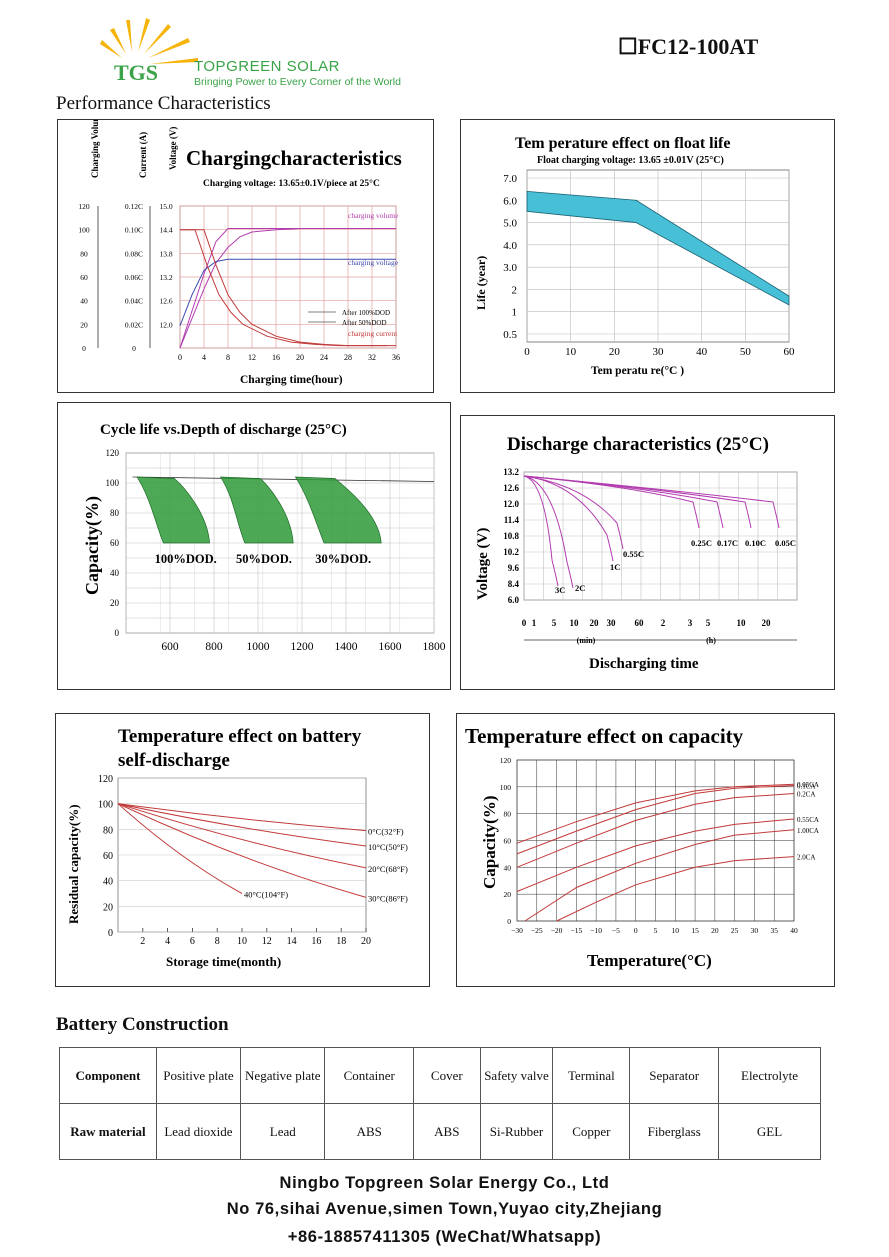  What do you see at coordinates (516, 1075) in the screenshot?
I see `table-cell: Safety valve` at bounding box center [516, 1075].